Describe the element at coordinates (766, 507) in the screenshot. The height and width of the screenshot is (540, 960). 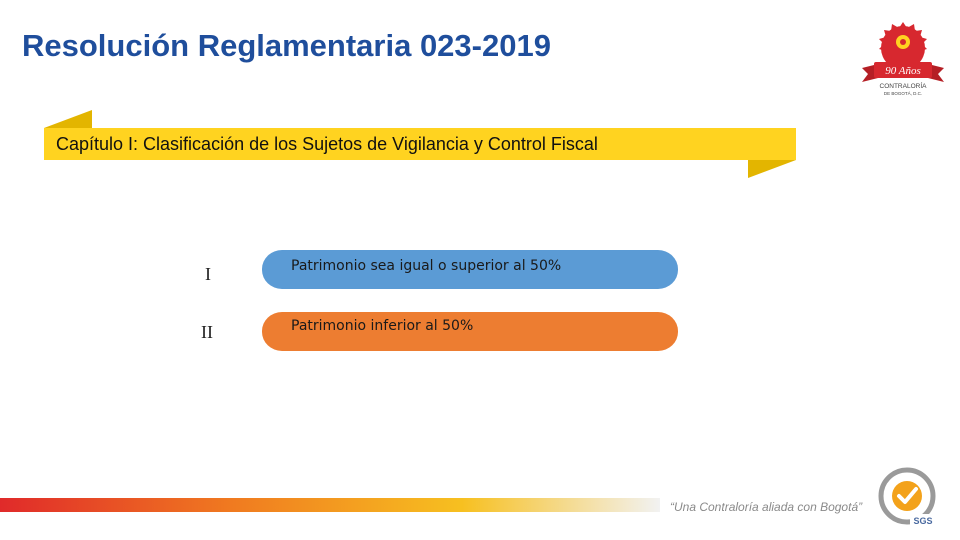
I see `footer-slogan: “Una Contraloría aliada con Bogotá”` at that location.